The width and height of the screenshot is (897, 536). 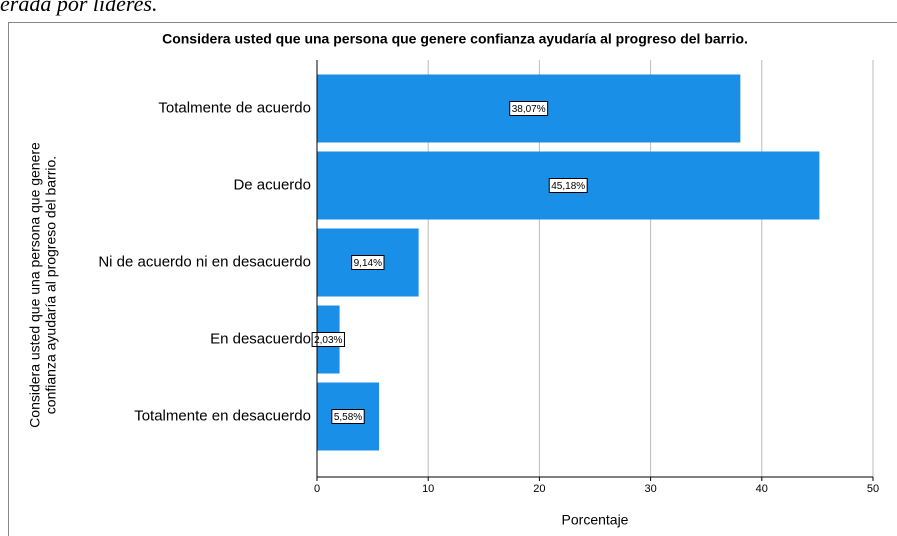 What do you see at coordinates (595, 520) in the screenshot?
I see `x-axis-label: Porcentaje` at bounding box center [595, 520].